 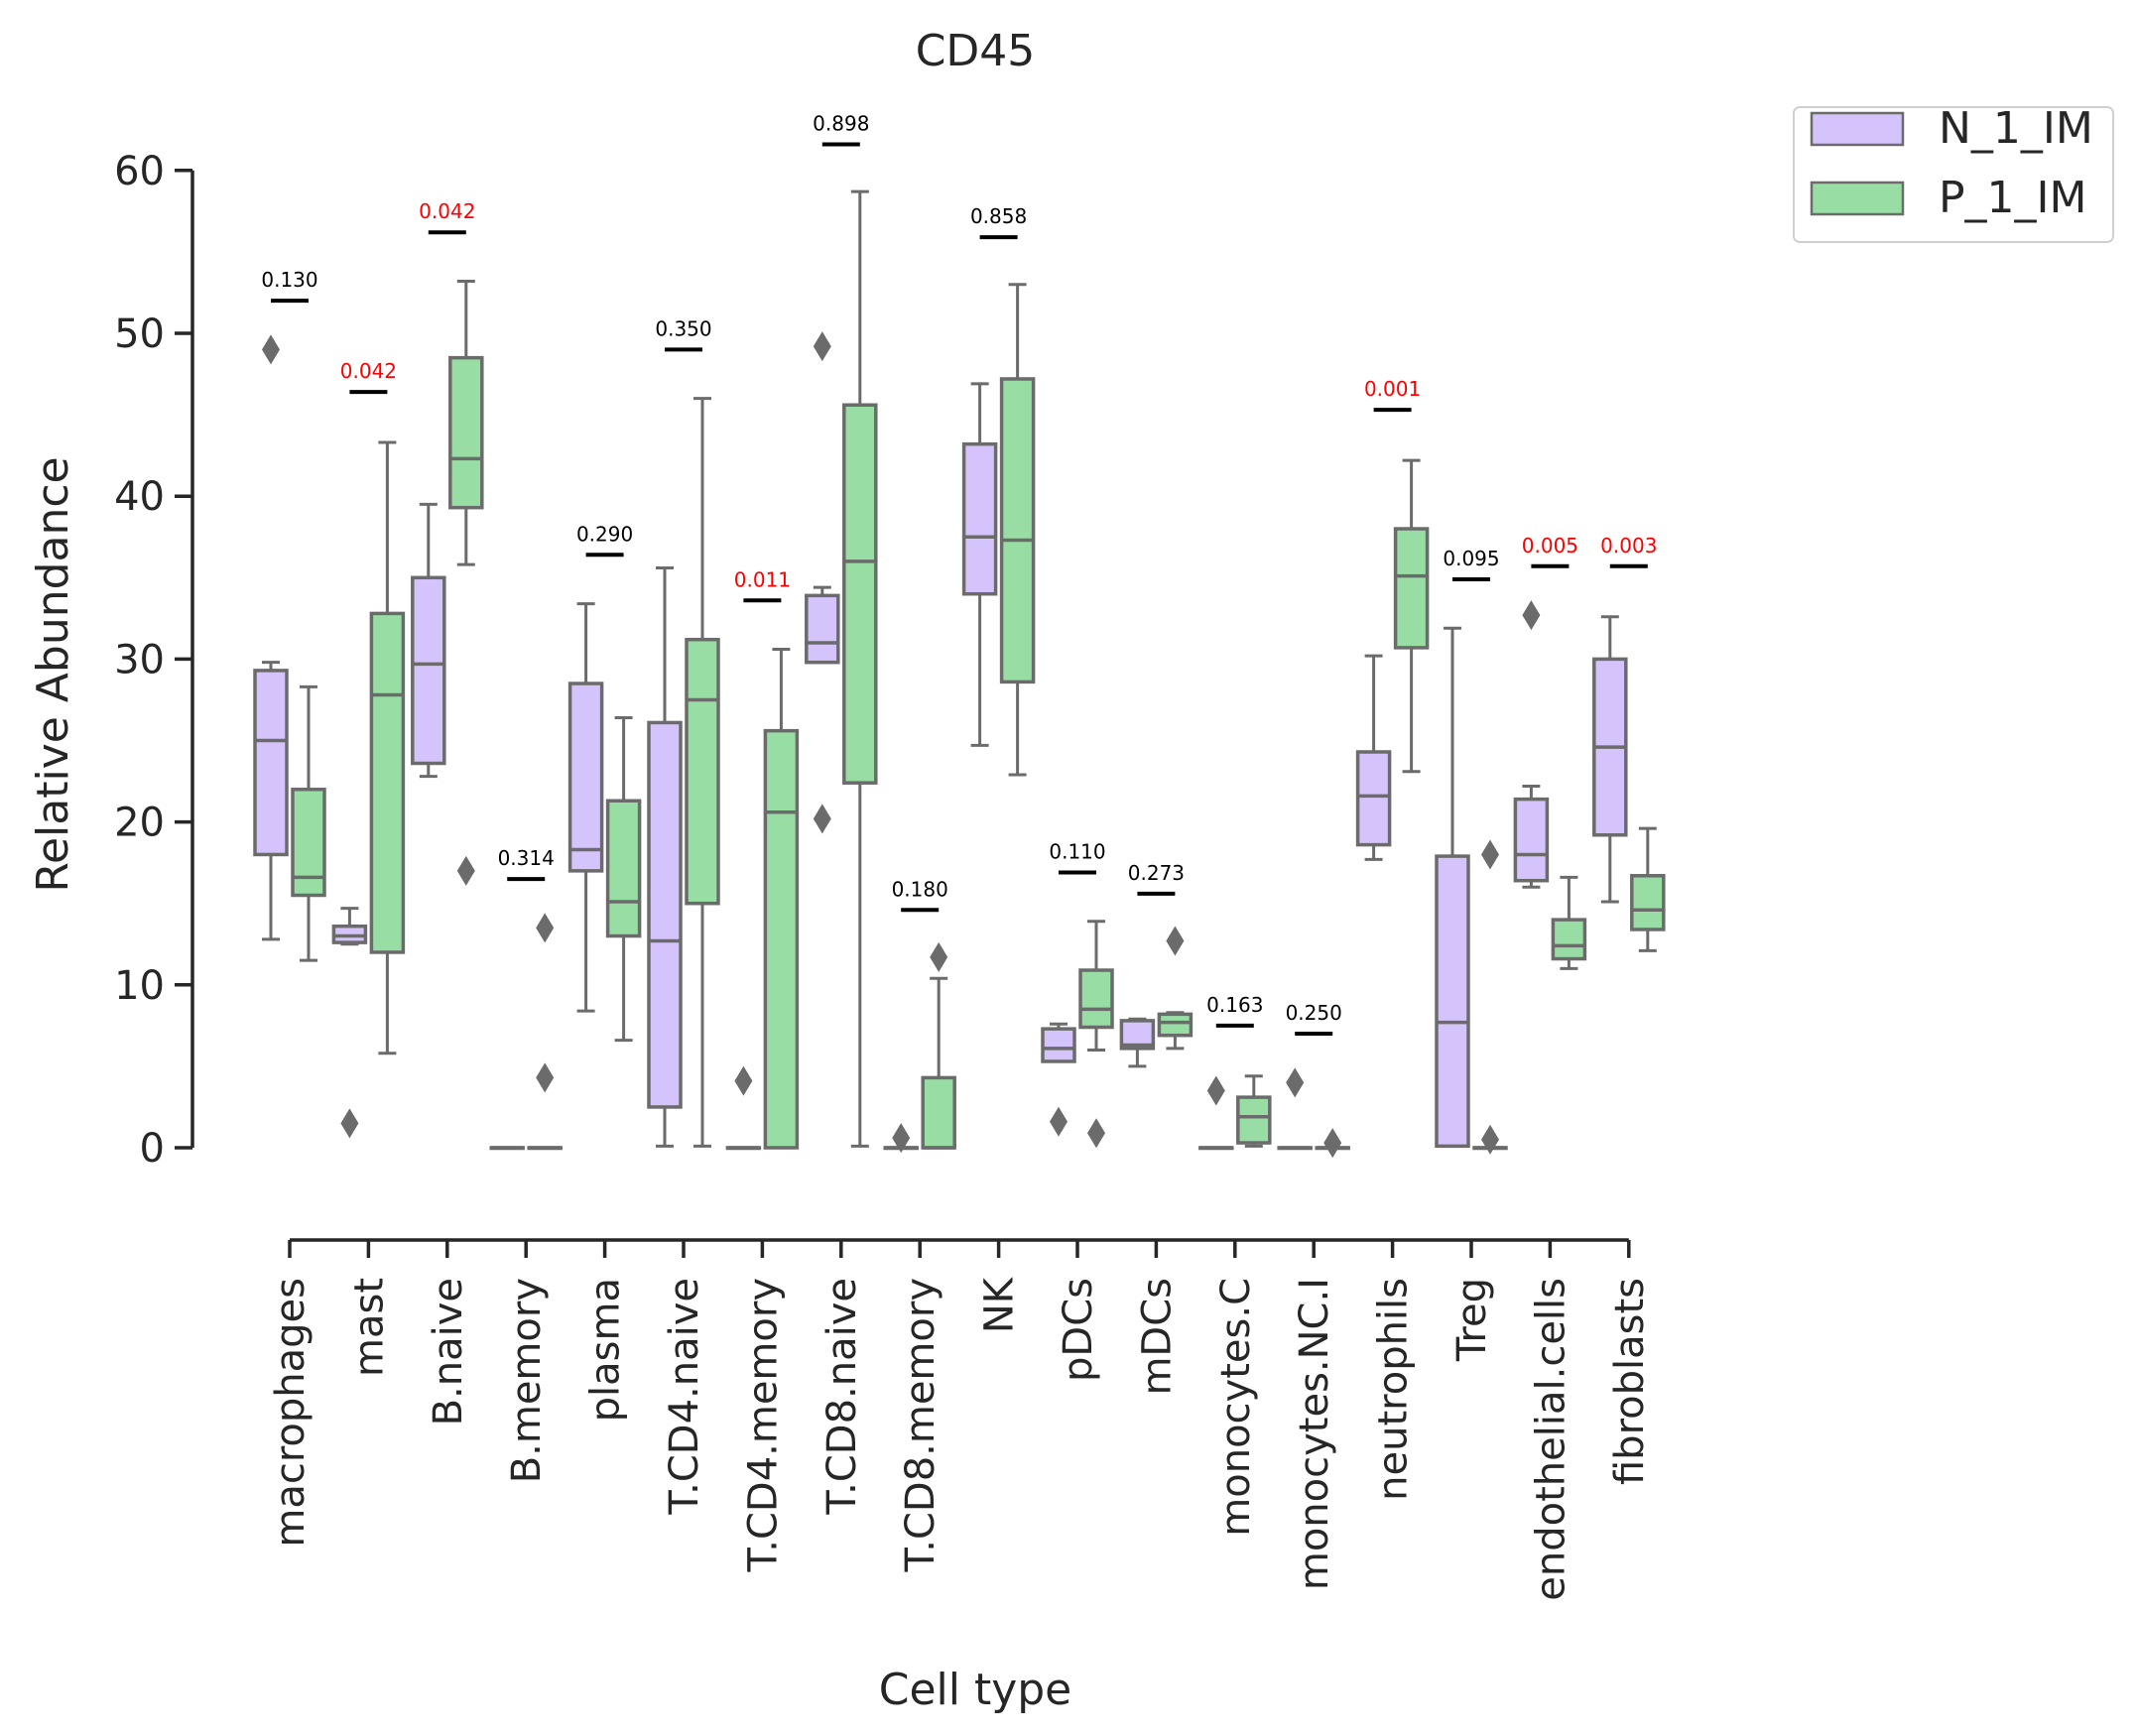 What do you see at coordinates (1472, 1320) in the screenshot?
I see `x-tick-label-Treg: Treg` at bounding box center [1472, 1320].